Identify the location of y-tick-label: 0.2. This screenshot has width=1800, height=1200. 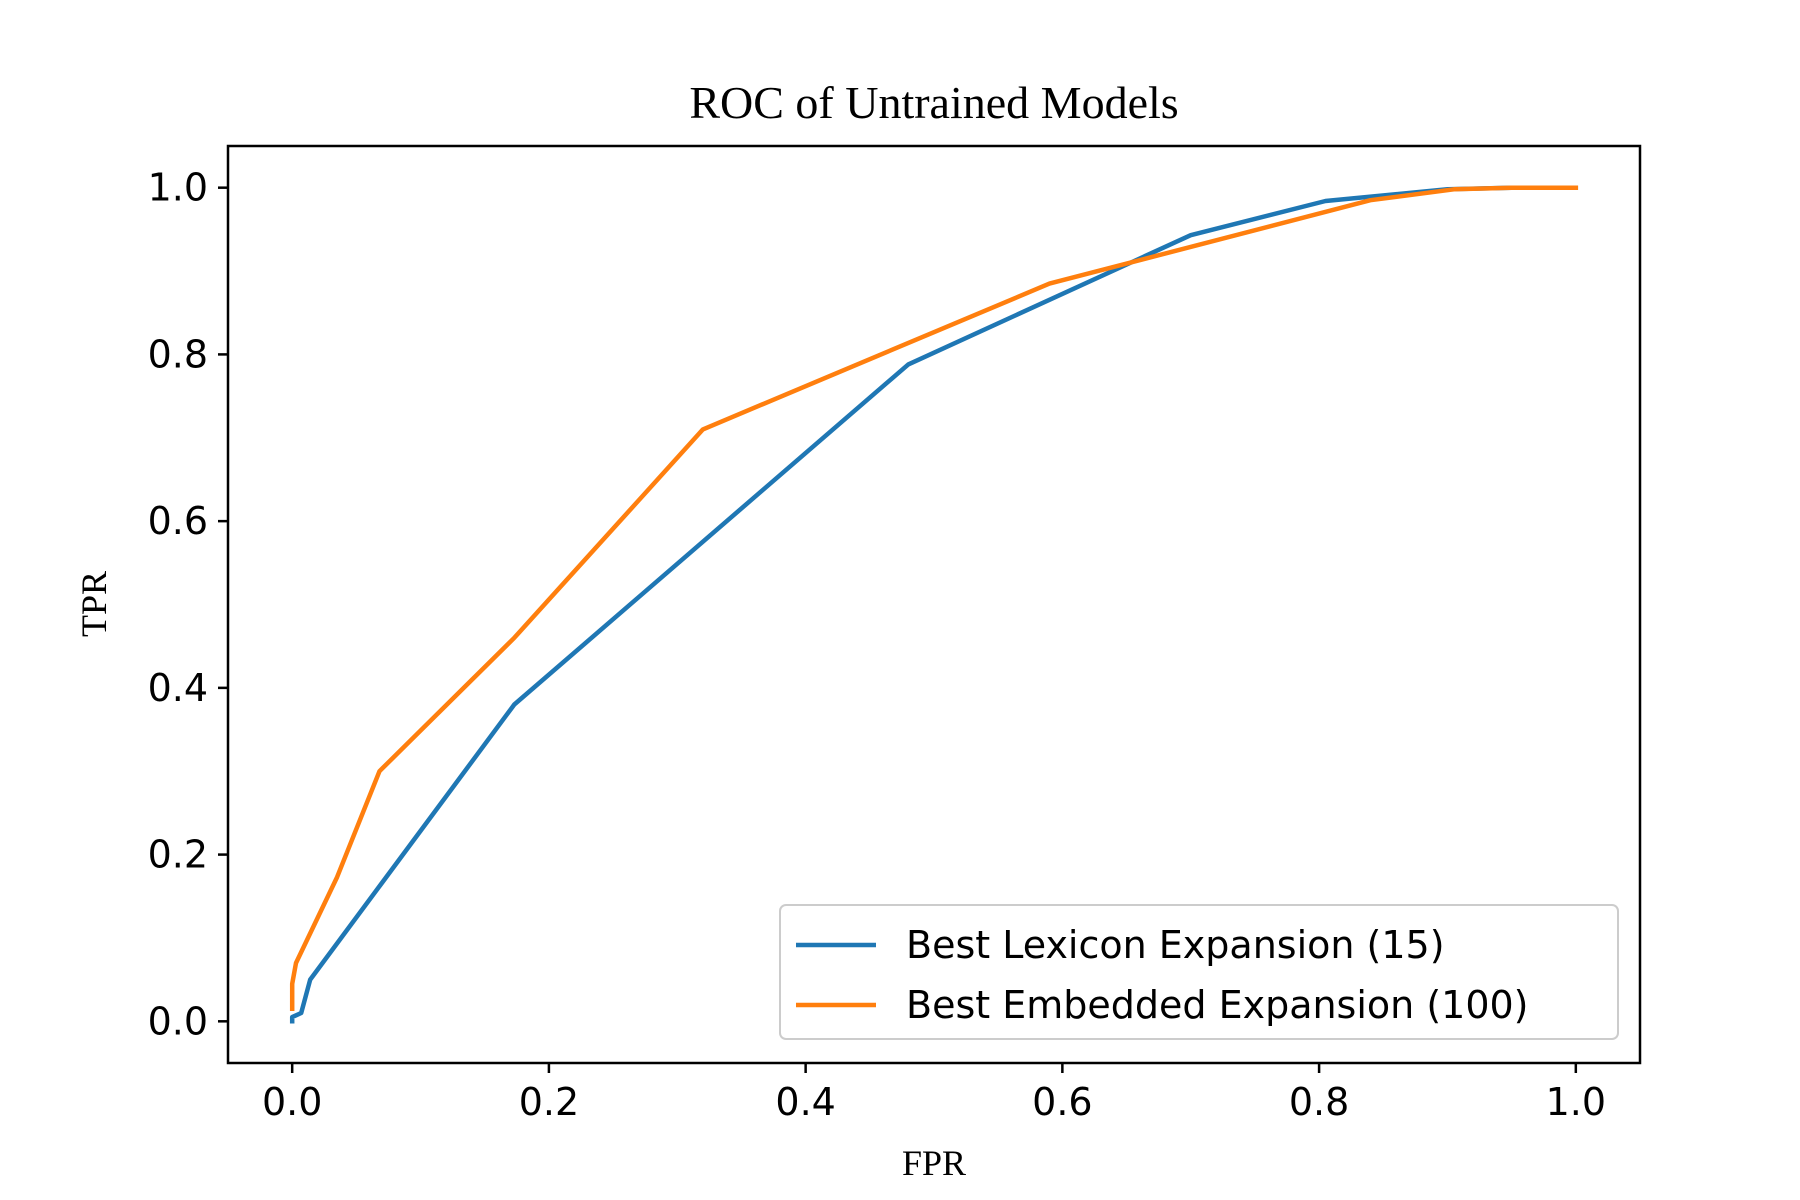
(178, 855).